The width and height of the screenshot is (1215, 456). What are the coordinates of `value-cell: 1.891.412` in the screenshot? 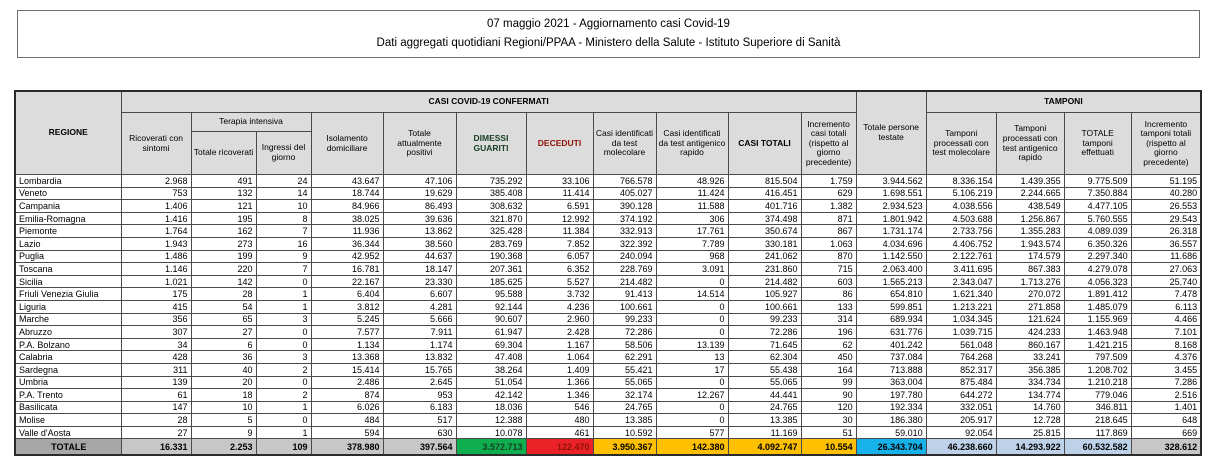 It's located at (1097, 294).